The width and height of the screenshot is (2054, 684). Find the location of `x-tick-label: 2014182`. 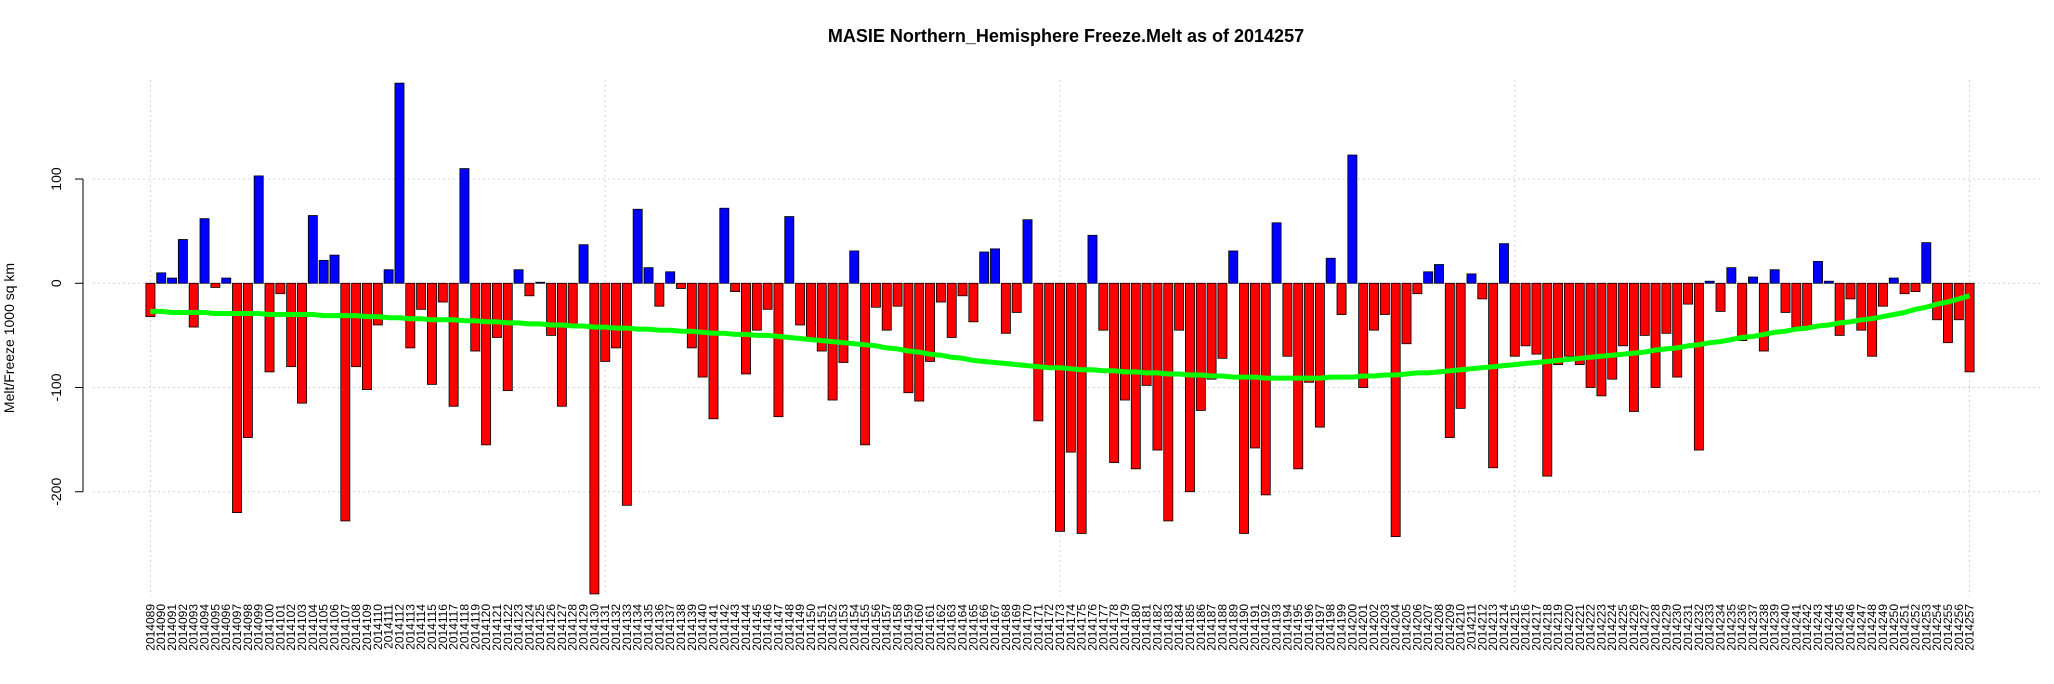

x-tick-label: 2014182 is located at coordinates (1157, 627).